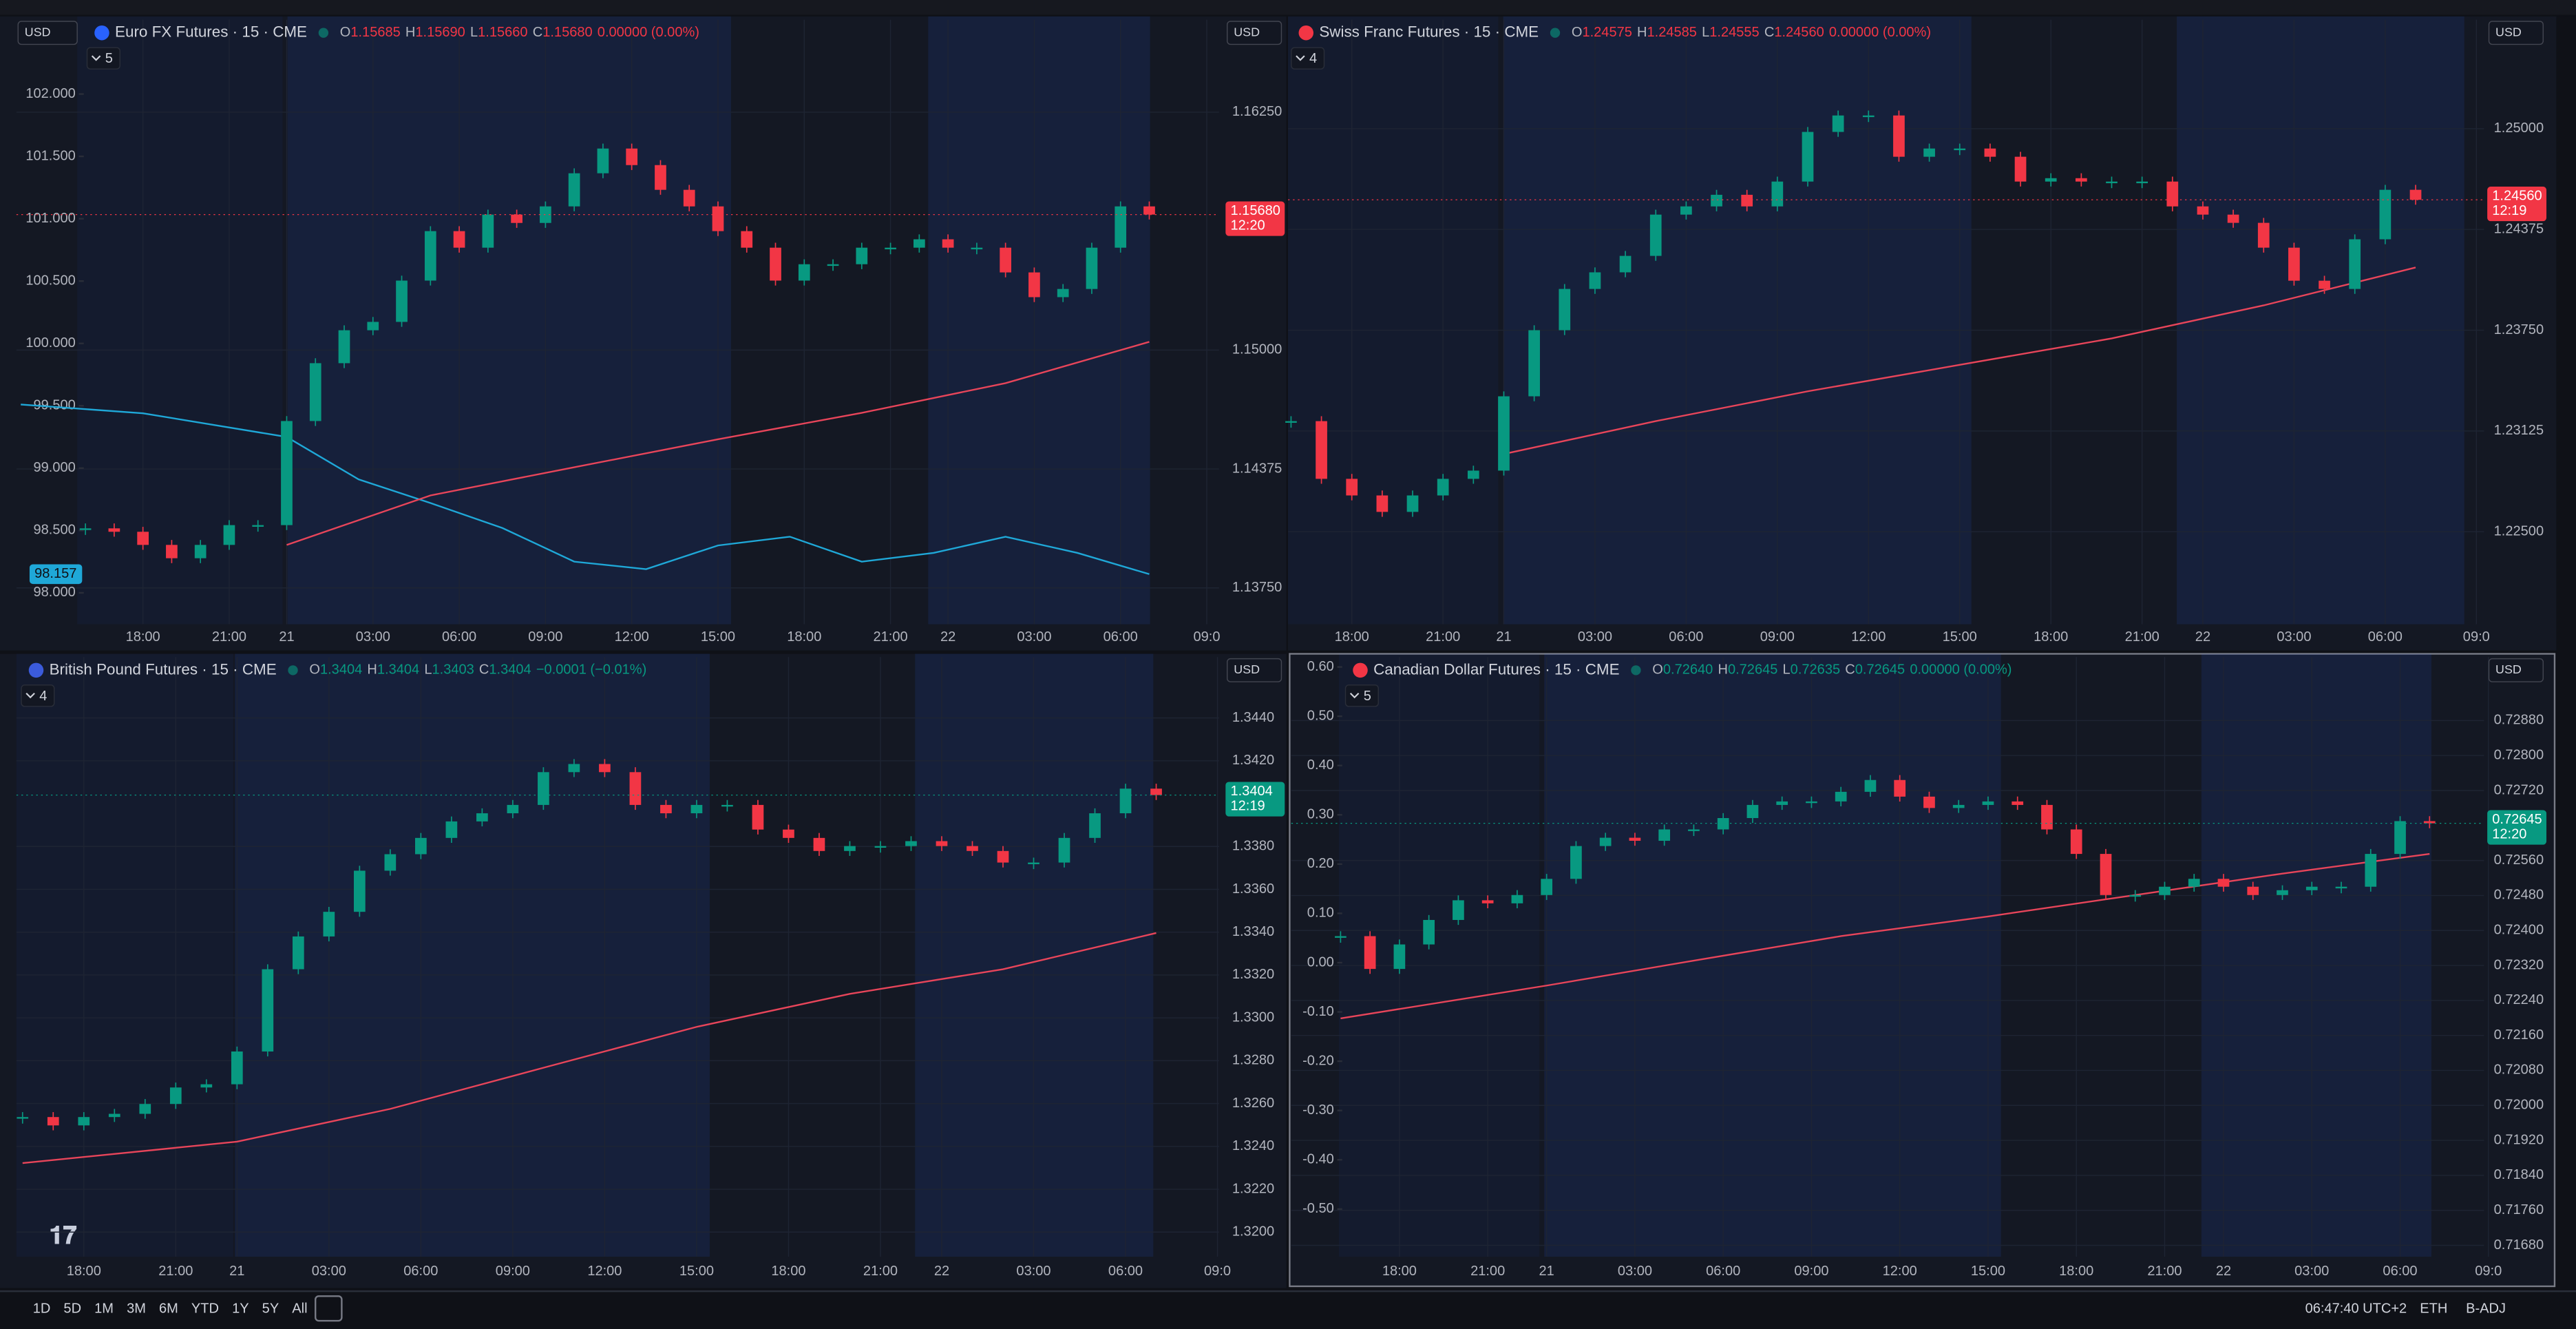  Describe the element at coordinates (1816, 670) in the screenshot. I see `ohlc-value: 0.72635` at that location.